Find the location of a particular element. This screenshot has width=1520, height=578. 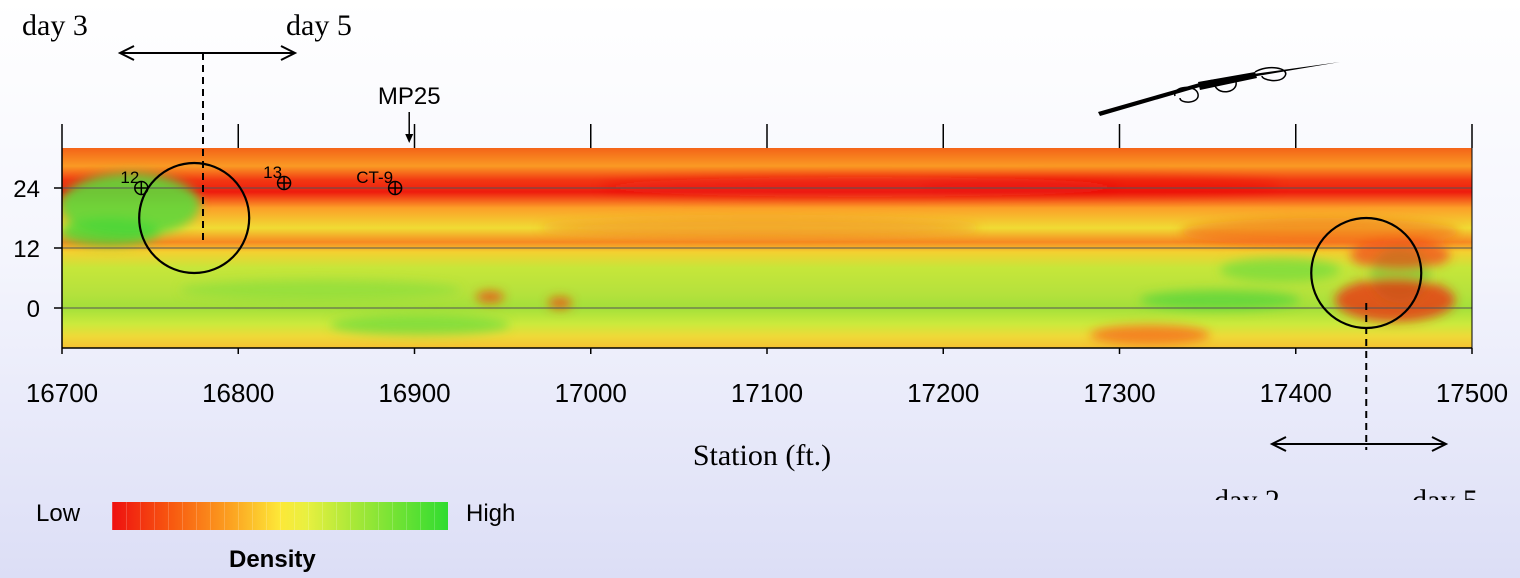

y-tick-label: 0 is located at coordinates (33, 309).